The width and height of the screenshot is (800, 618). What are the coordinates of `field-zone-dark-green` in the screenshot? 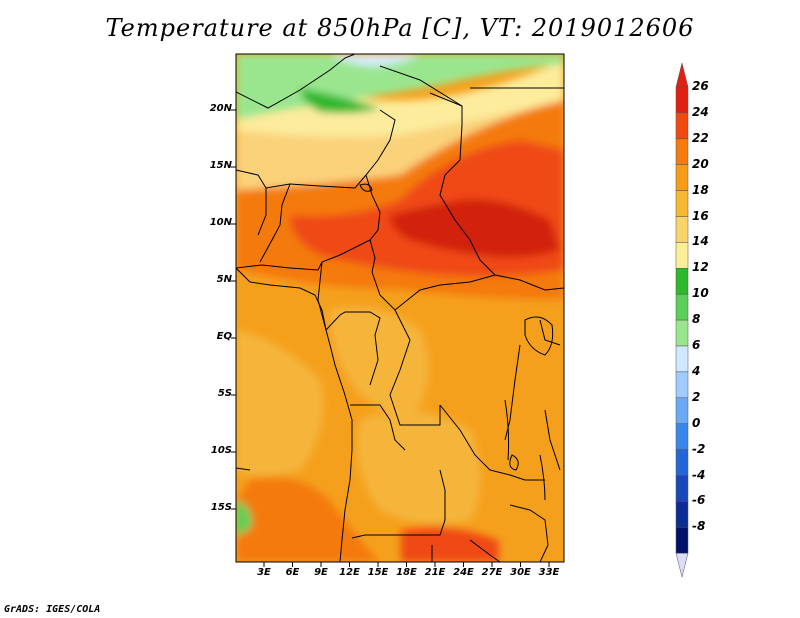 It's located at (340, 100).